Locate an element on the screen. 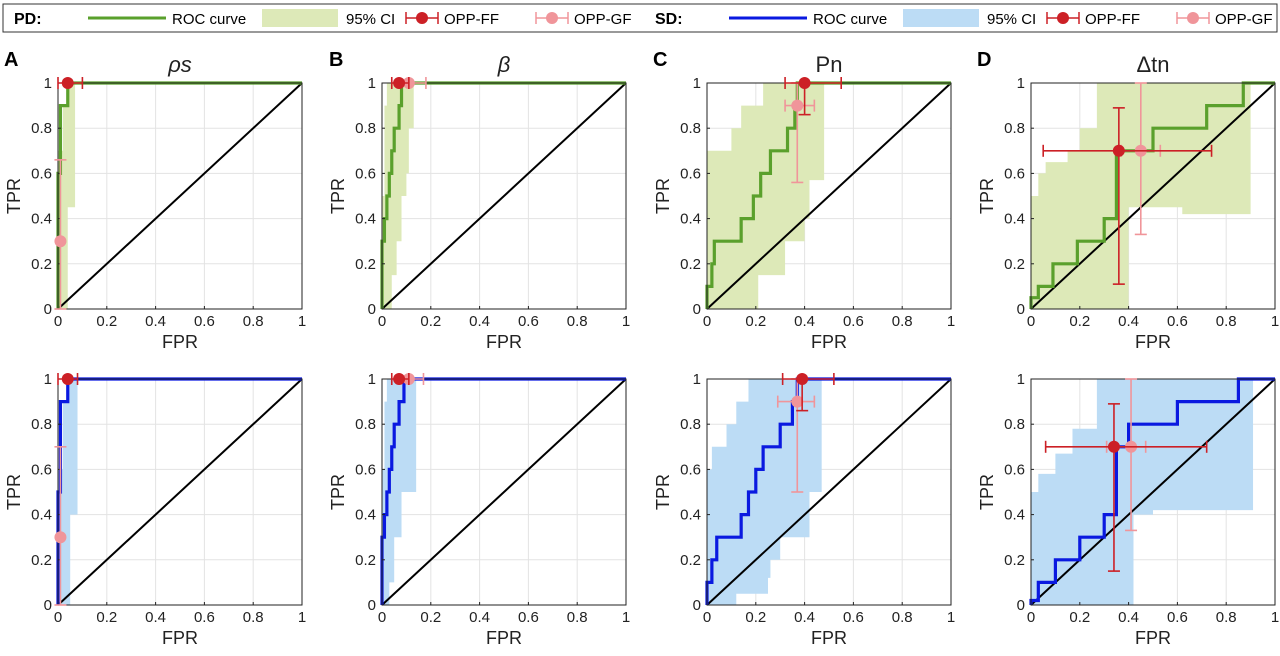  plot-B-SD: 00 0.2 0.2 0.4 0.4 0.6 0.6 0.8 0.8 1 1 FPR TPR is located at coordinates (479, 509).